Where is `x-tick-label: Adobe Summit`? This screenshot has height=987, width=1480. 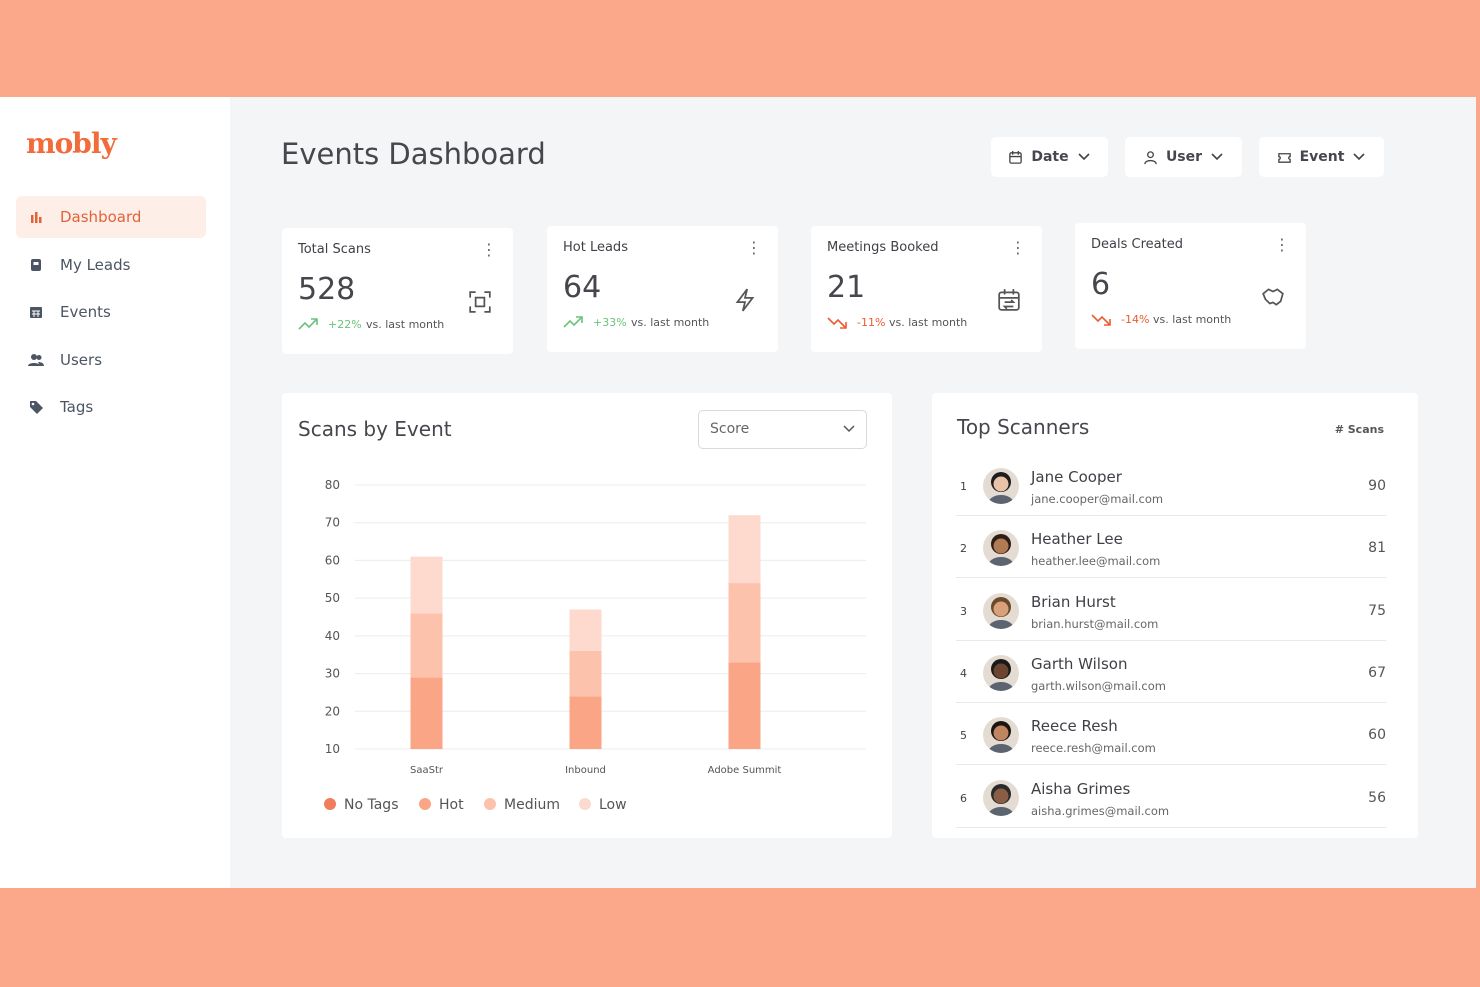
x-tick-label: Adobe Summit is located at coordinates (745, 770).